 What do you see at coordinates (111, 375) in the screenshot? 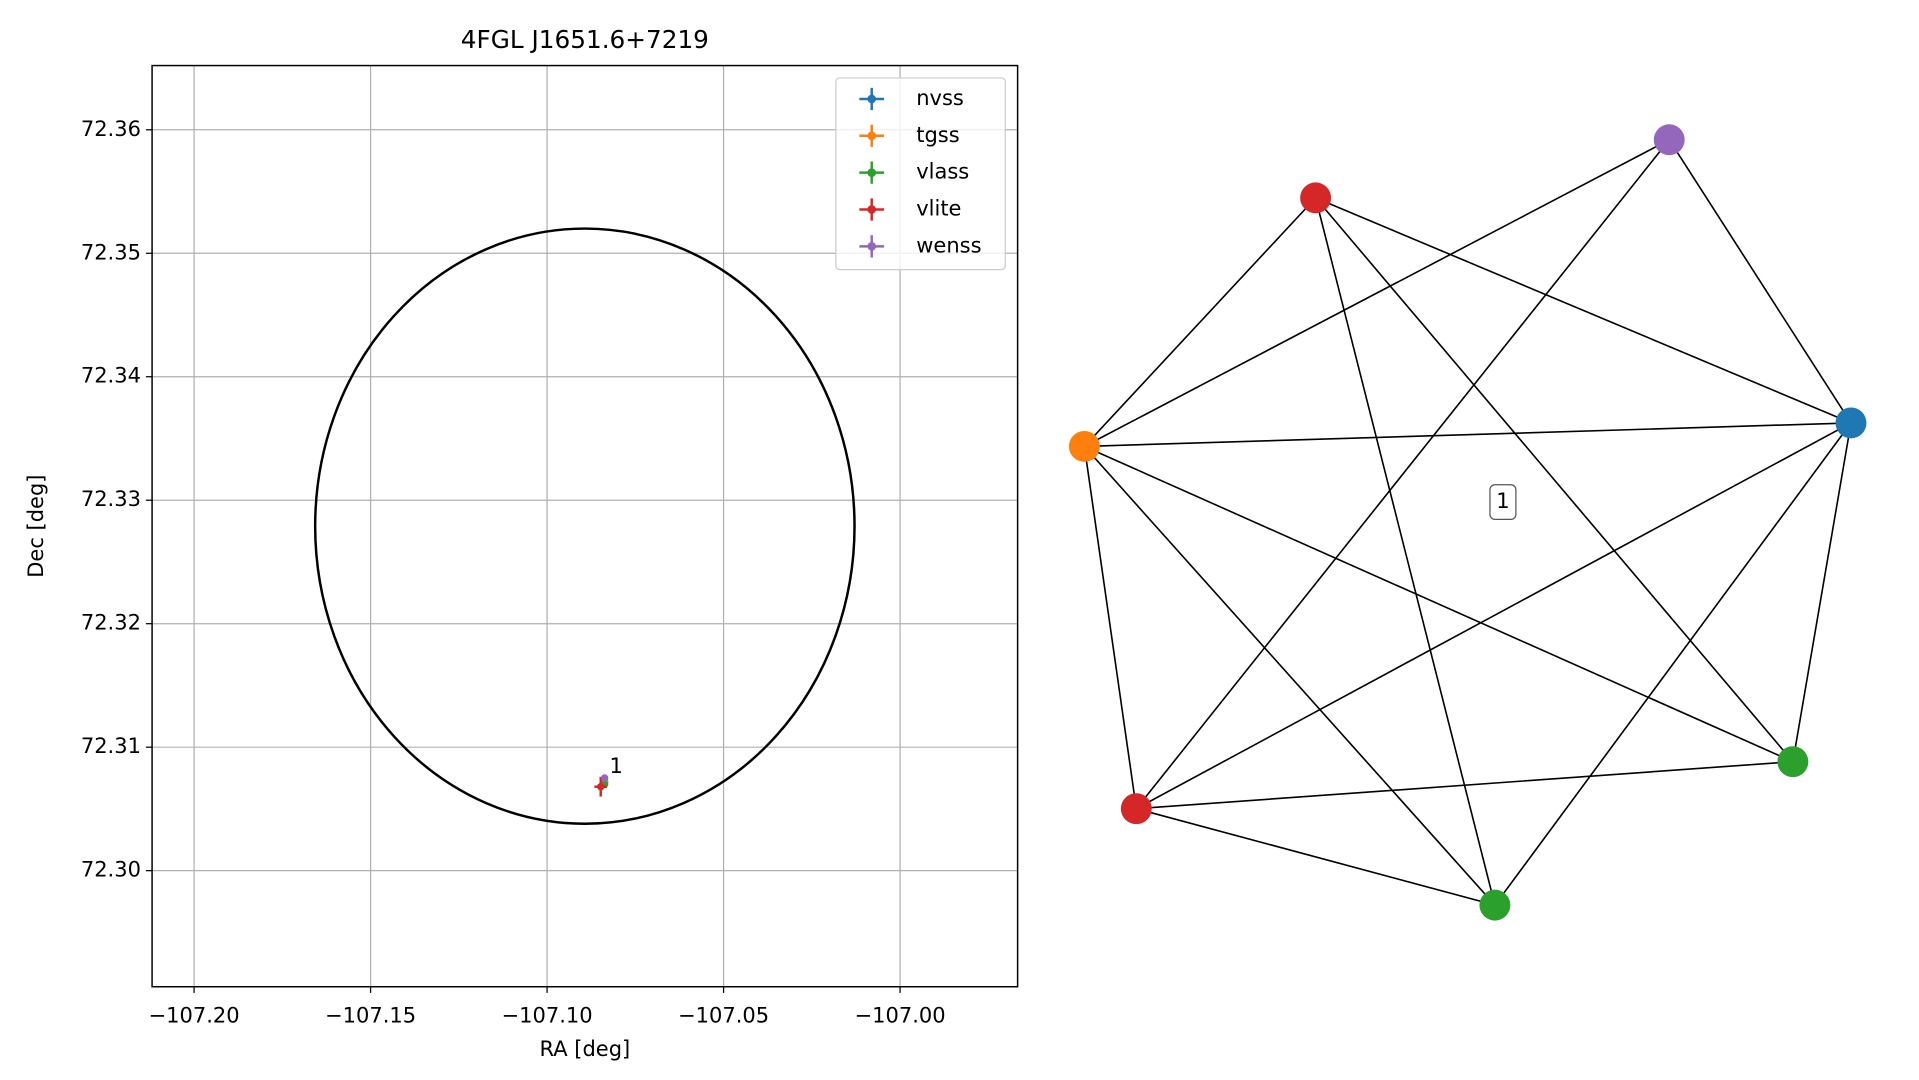
I see `y-tick-label: 72.34` at bounding box center [111, 375].